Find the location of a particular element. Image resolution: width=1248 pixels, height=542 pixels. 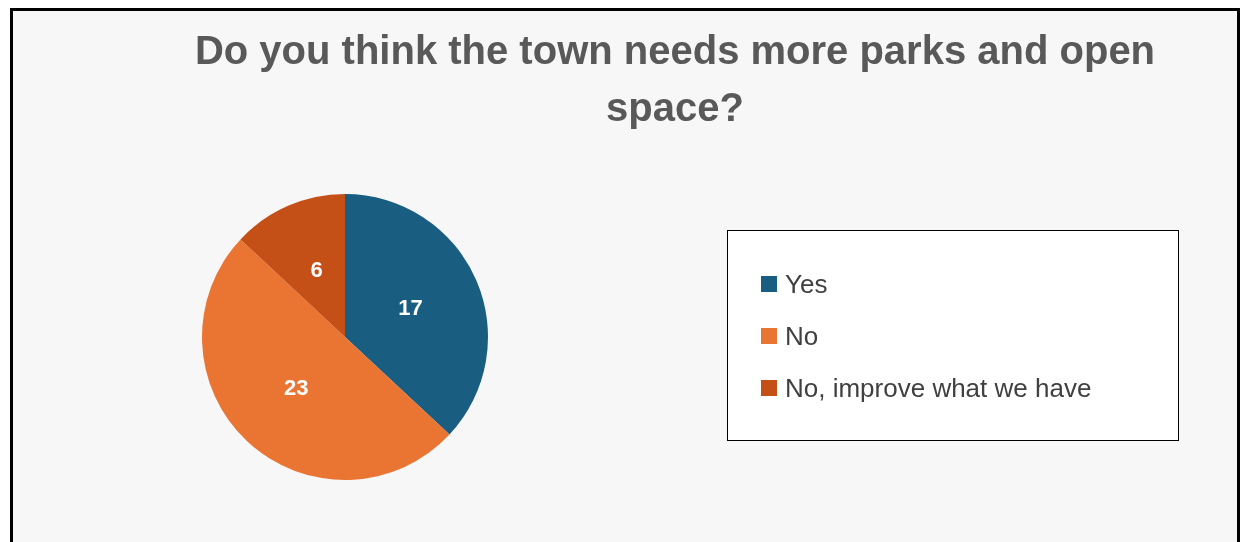

data-label: 17 is located at coordinates (410, 307).